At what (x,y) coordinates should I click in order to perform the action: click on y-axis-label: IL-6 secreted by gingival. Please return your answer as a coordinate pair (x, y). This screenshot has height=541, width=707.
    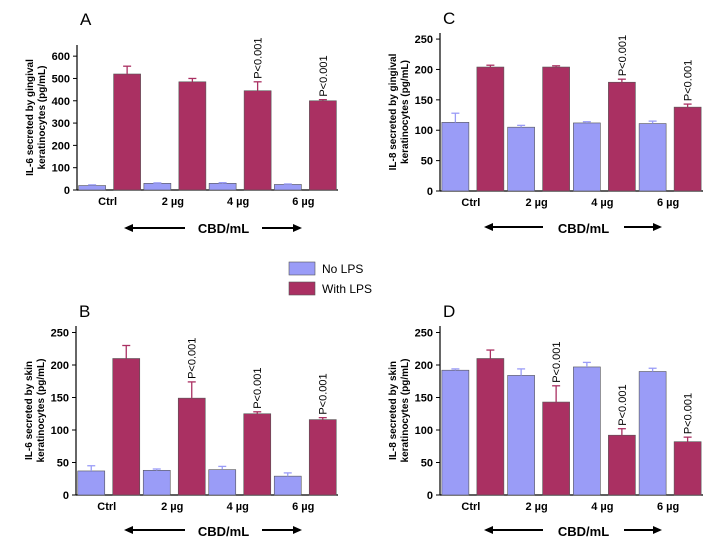
    Looking at the image, I should click on (30, 117).